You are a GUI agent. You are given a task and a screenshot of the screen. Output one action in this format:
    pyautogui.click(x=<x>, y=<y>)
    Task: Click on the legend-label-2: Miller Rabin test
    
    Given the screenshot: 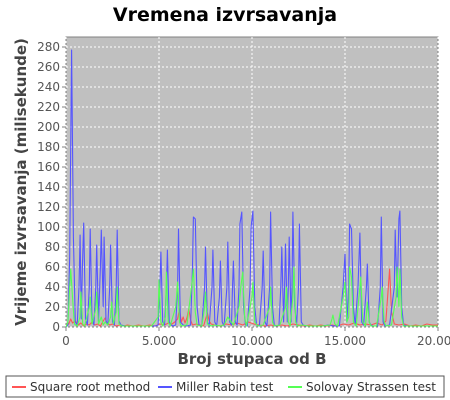 What is the action you would take?
    pyautogui.click(x=225, y=387)
    